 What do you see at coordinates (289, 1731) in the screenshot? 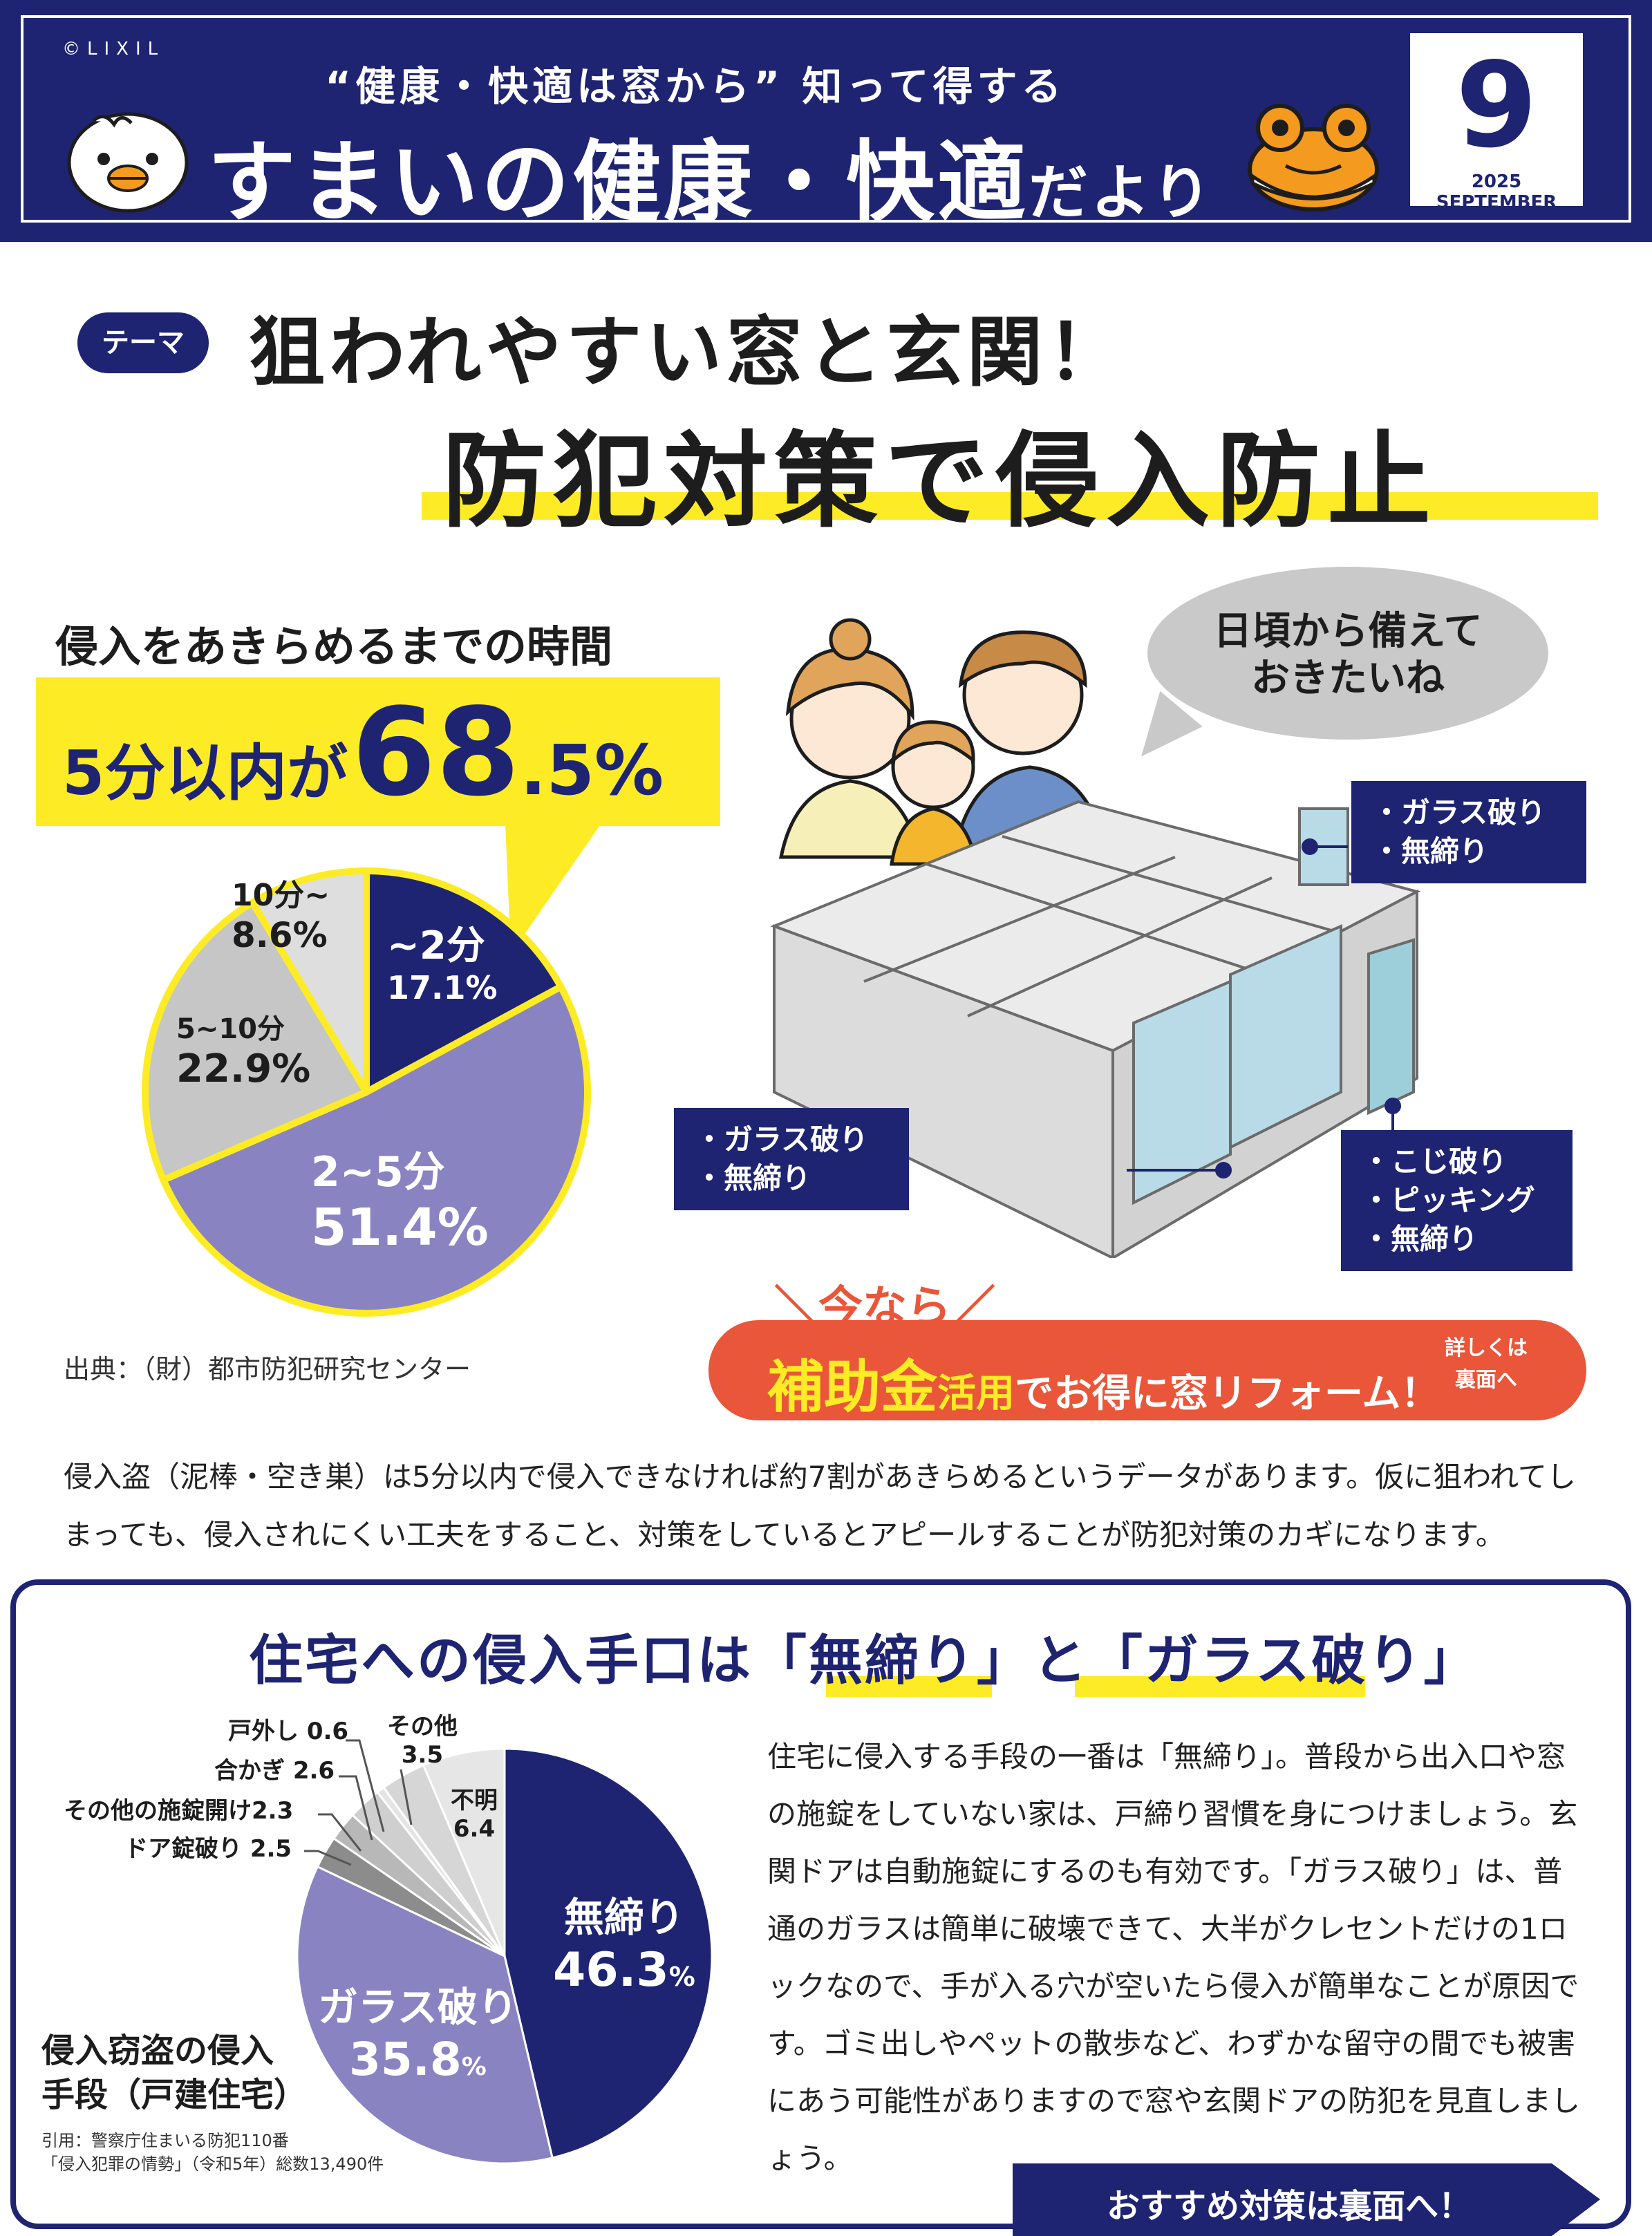
I see `pie2-label-door-out: 戸外し 0.6` at bounding box center [289, 1731].